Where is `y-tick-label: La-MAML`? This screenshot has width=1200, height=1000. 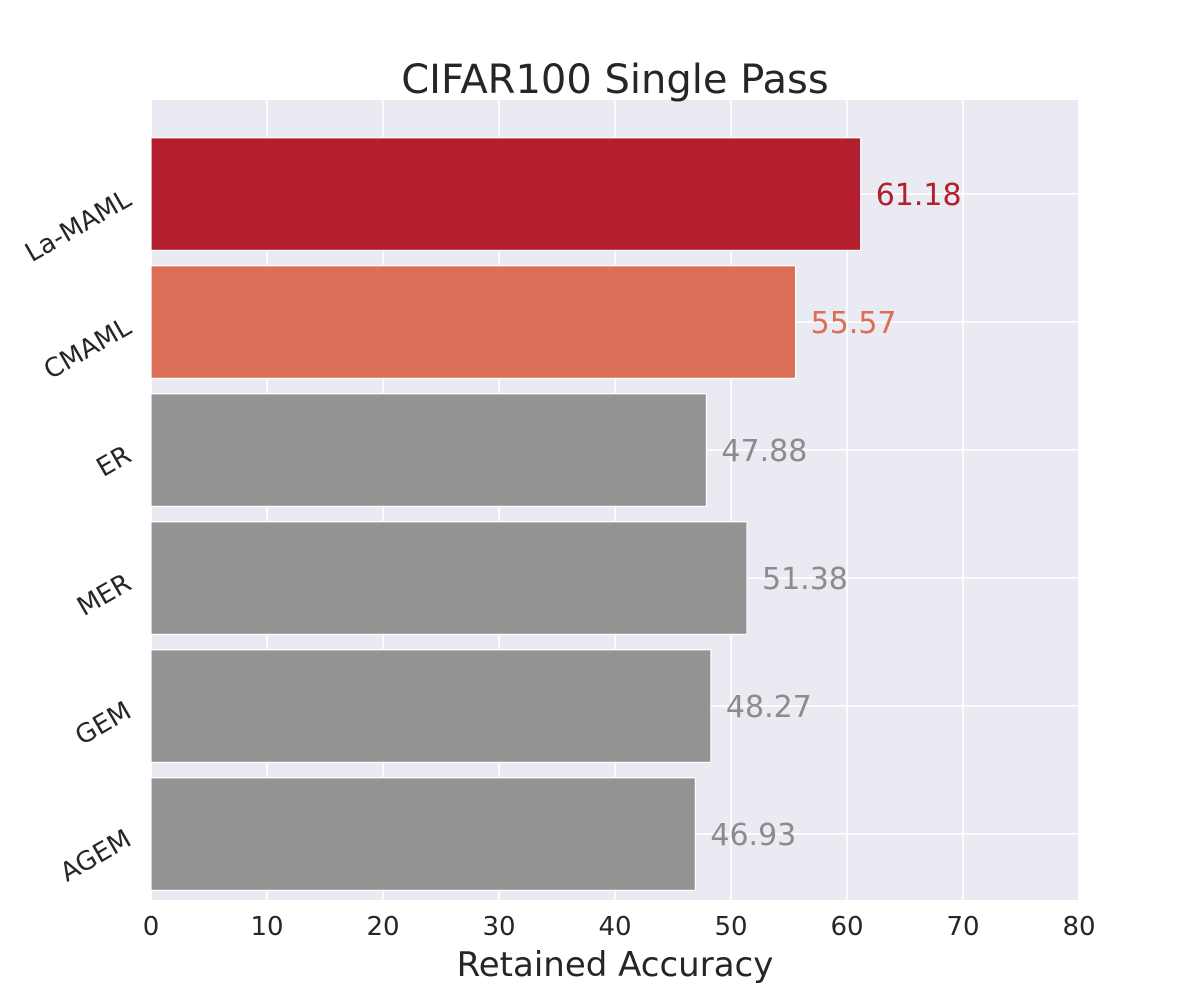
y-tick-label: La-MAML is located at coordinates (78, 226).